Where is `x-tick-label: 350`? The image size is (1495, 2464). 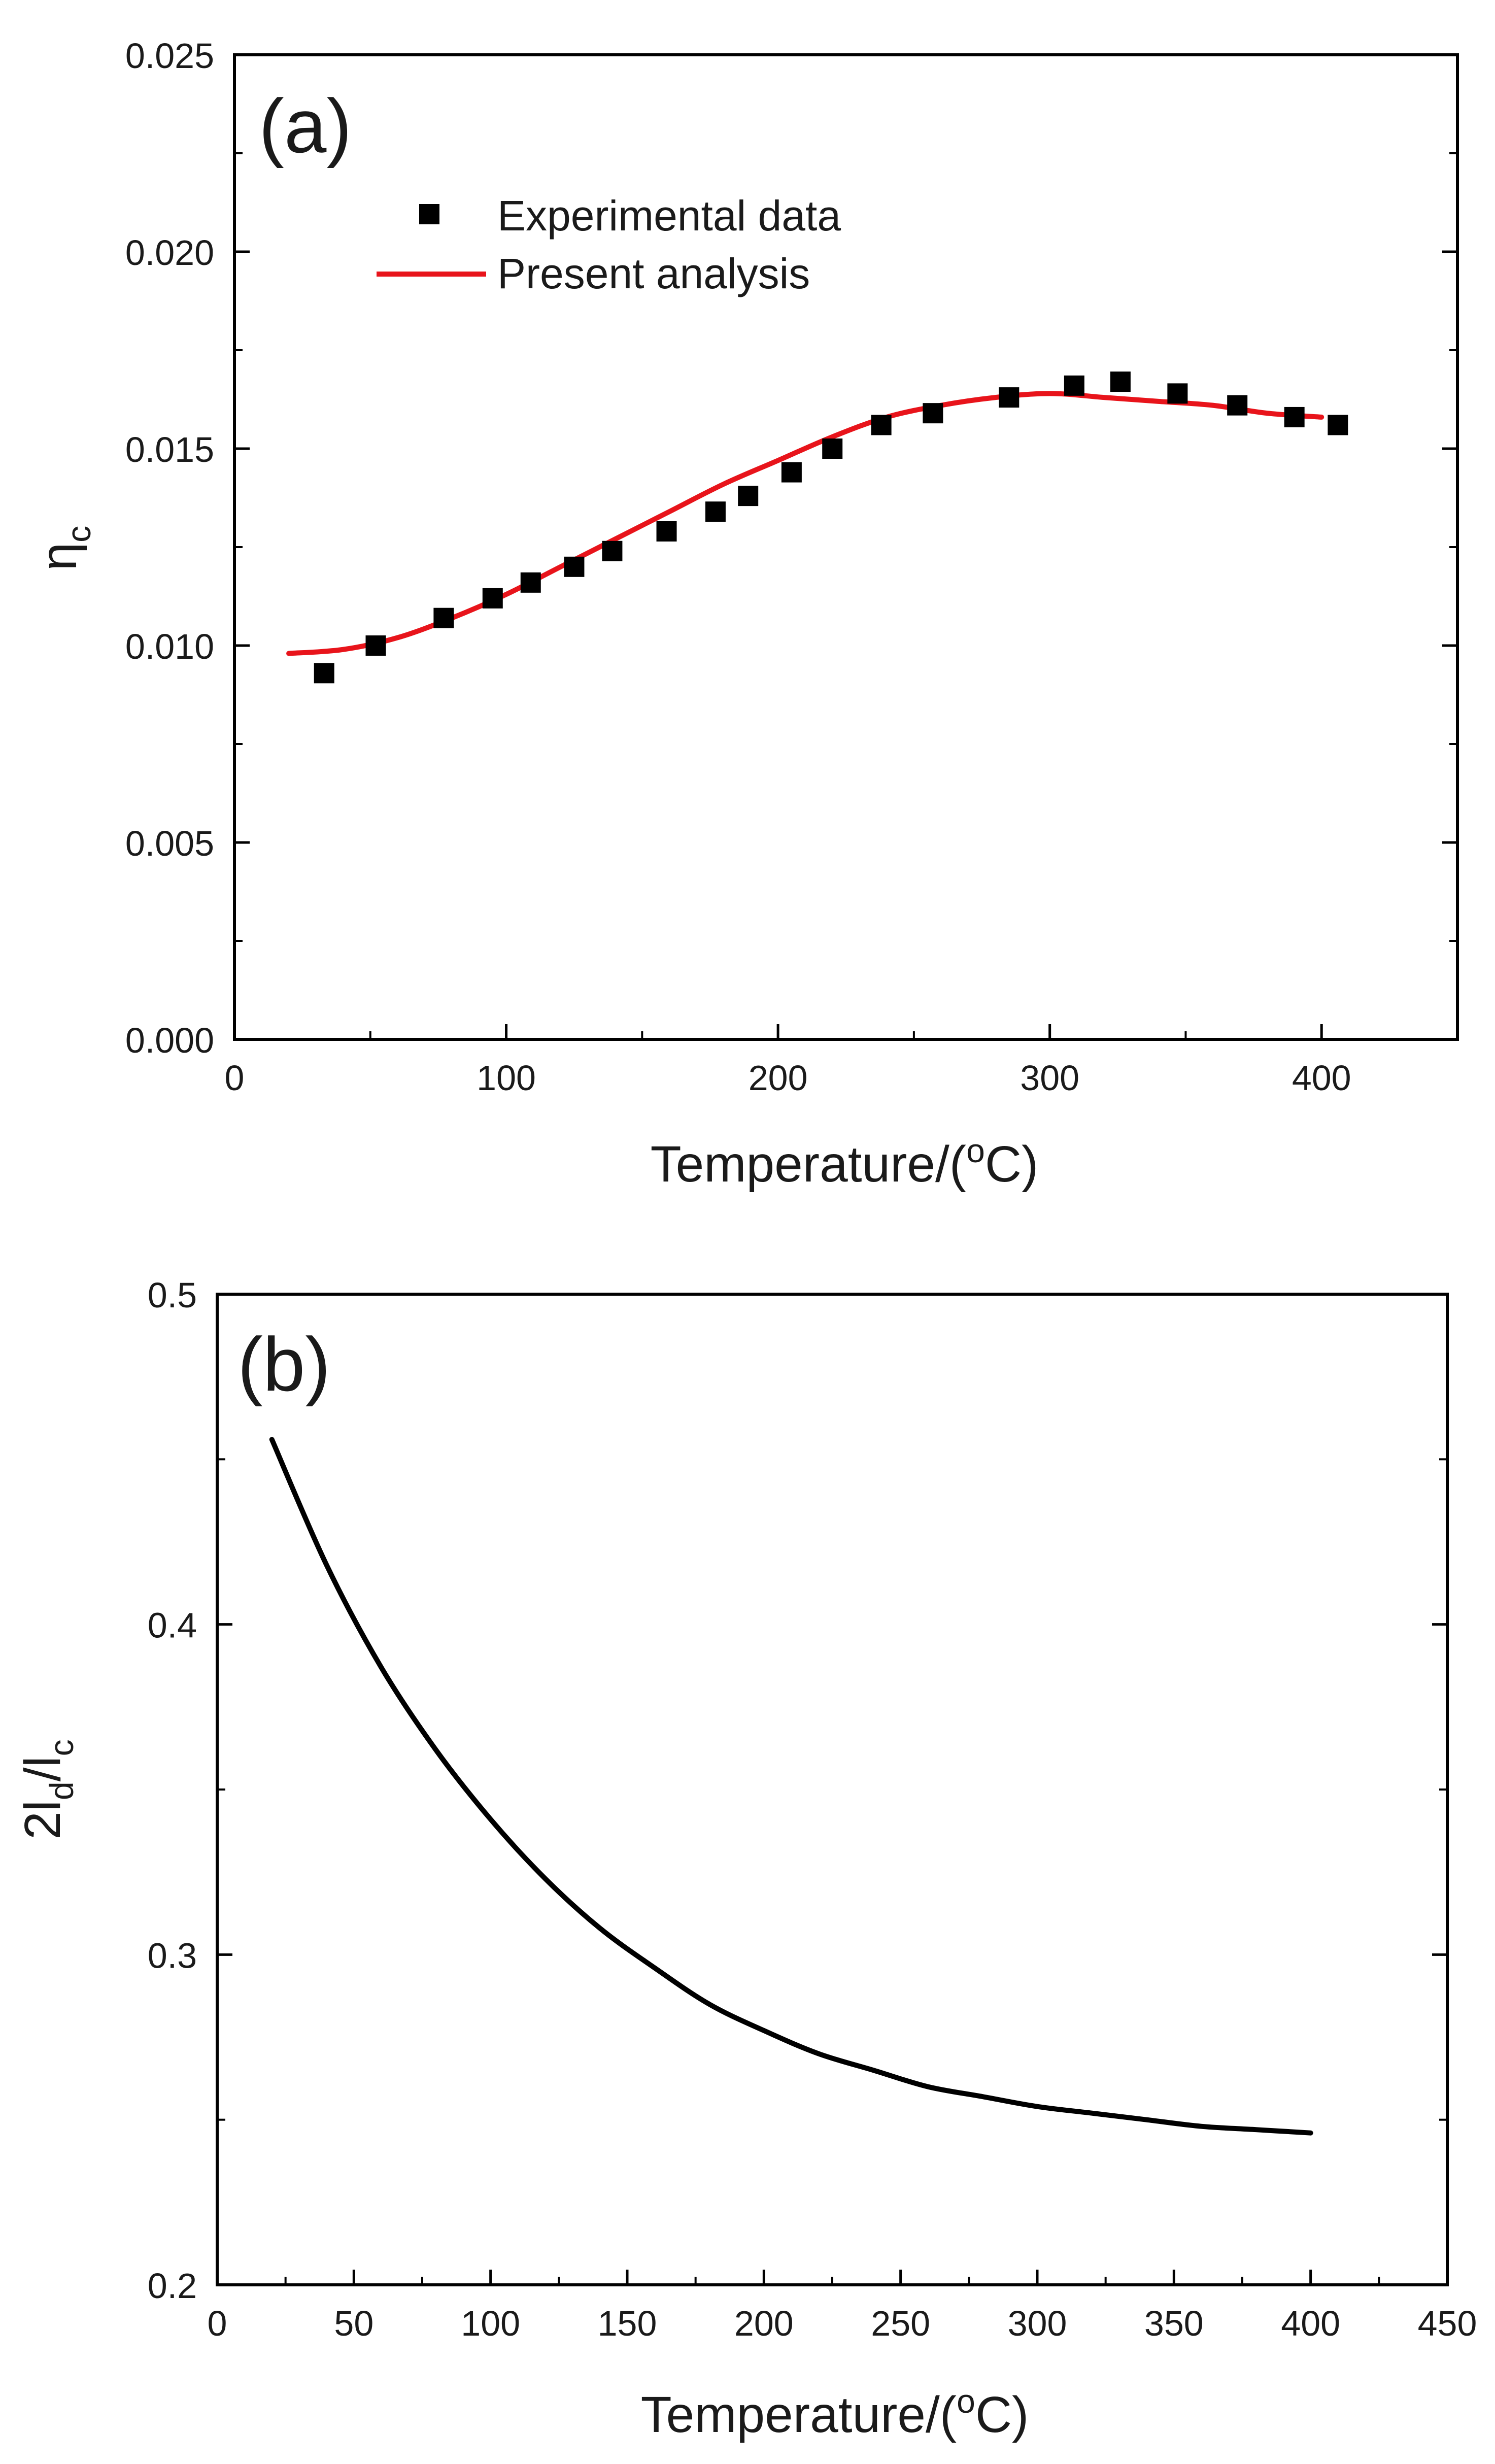
x-tick-label: 350 is located at coordinates (1174, 2323).